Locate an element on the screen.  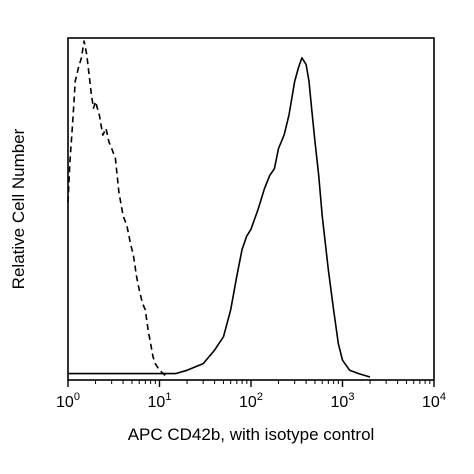
x-axis-ticks: 10⁰ 10¹ 10² 10³ 10⁴ is located at coordinates (251, 395).